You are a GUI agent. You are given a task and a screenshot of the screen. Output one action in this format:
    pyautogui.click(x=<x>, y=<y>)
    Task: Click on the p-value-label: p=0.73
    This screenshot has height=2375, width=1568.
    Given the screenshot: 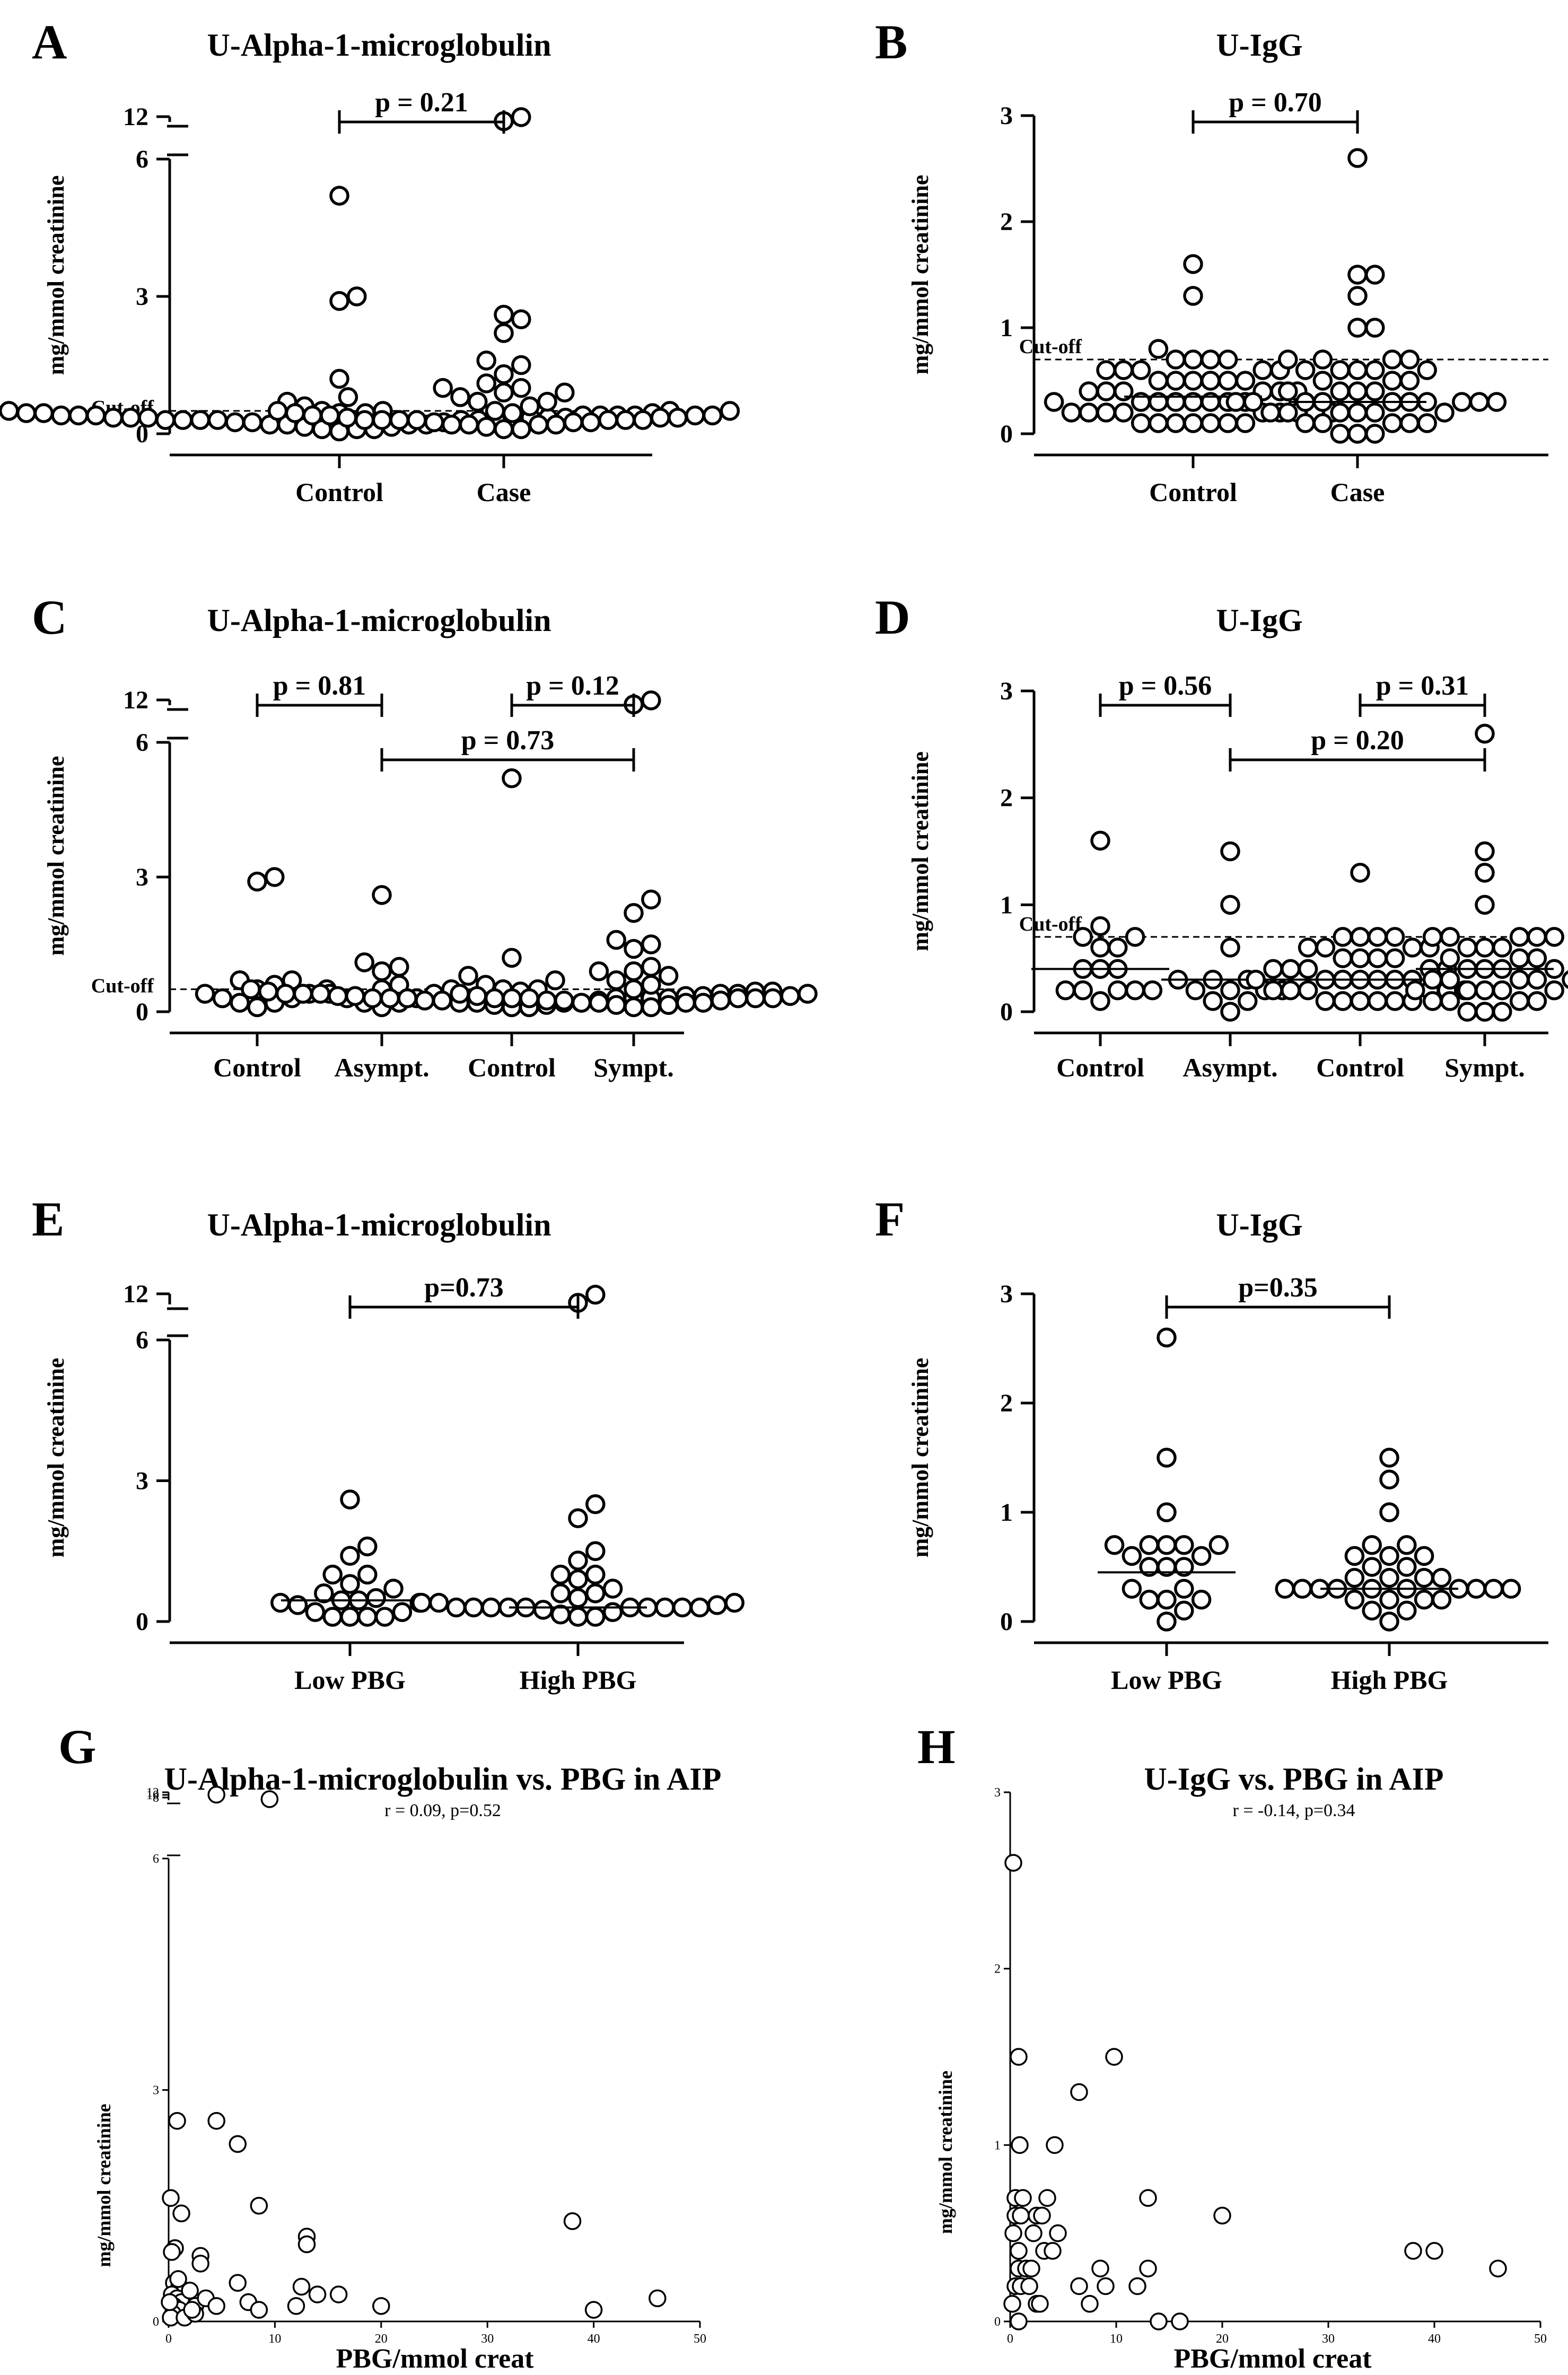 What is the action you would take?
    pyautogui.click(x=464, y=1288)
    